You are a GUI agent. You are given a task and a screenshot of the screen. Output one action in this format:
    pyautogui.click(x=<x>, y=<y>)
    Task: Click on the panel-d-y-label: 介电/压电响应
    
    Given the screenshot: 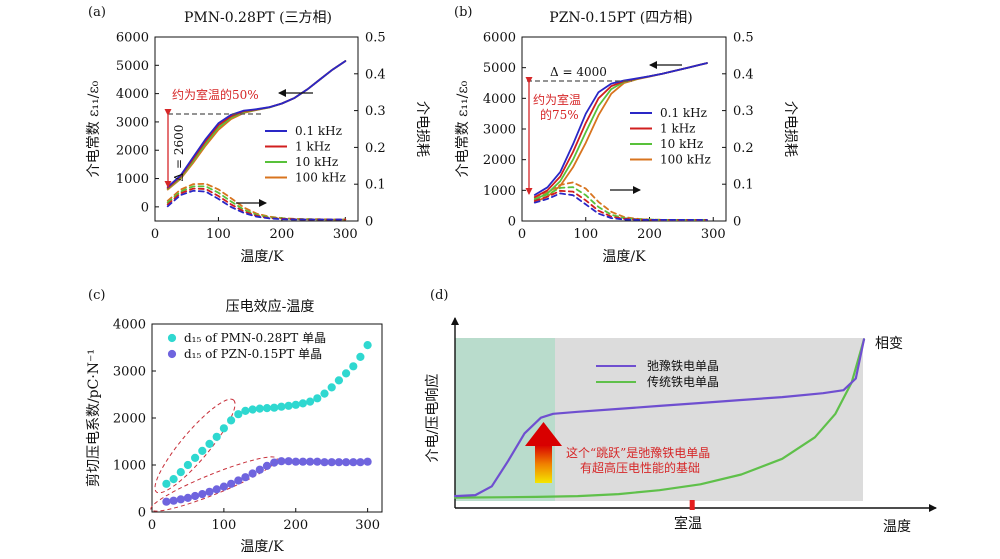 What is the action you would take?
    pyautogui.click(x=432, y=418)
    